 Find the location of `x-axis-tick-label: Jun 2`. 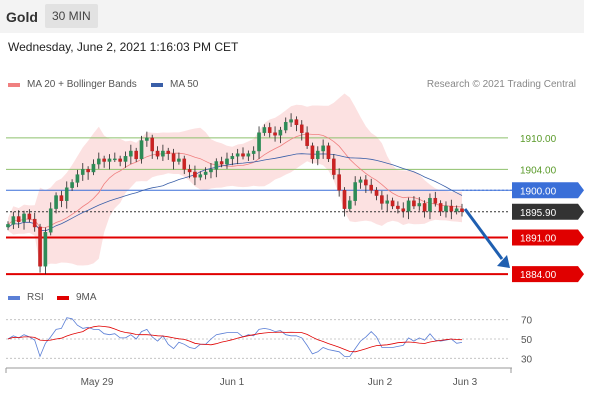

x-axis-tick-label: Jun 2 is located at coordinates (380, 382).